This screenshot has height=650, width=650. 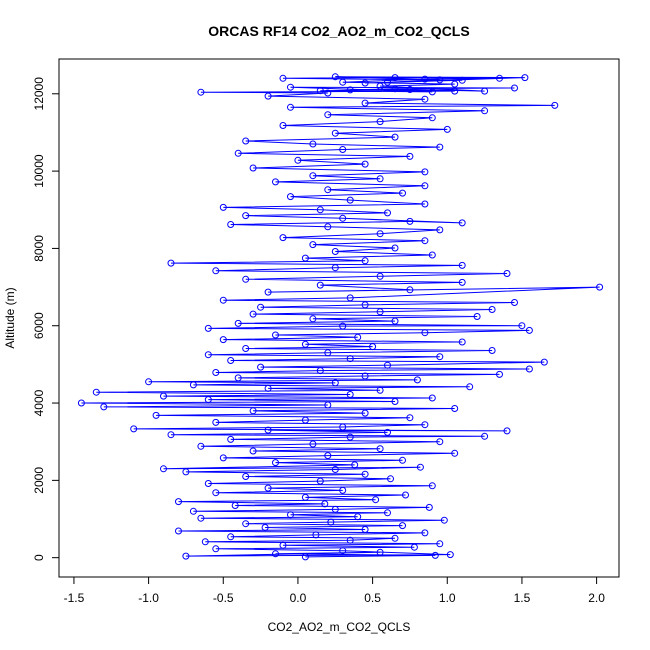 What do you see at coordinates (372, 598) in the screenshot?
I see `x-tick-label: 0.5` at bounding box center [372, 598].